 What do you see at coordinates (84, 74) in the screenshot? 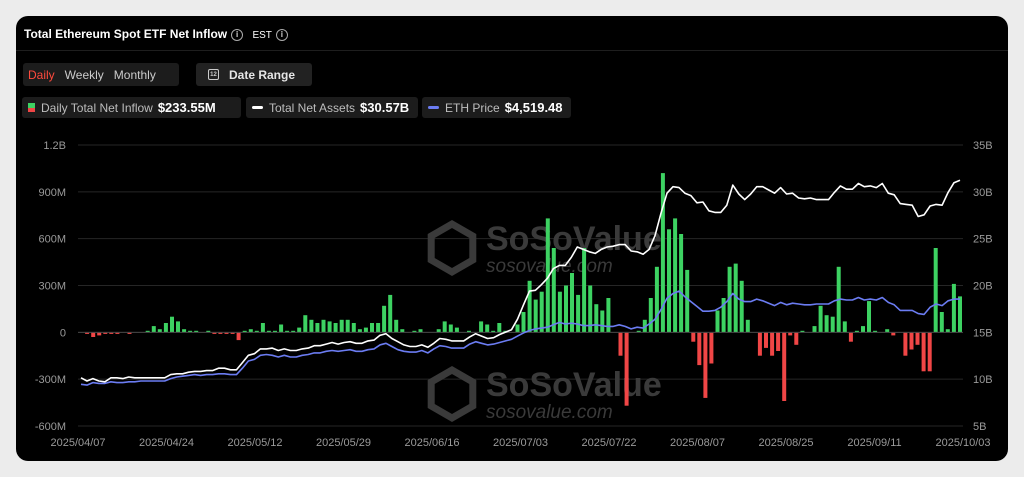
I see `tab-weekly: Weekly` at bounding box center [84, 74].